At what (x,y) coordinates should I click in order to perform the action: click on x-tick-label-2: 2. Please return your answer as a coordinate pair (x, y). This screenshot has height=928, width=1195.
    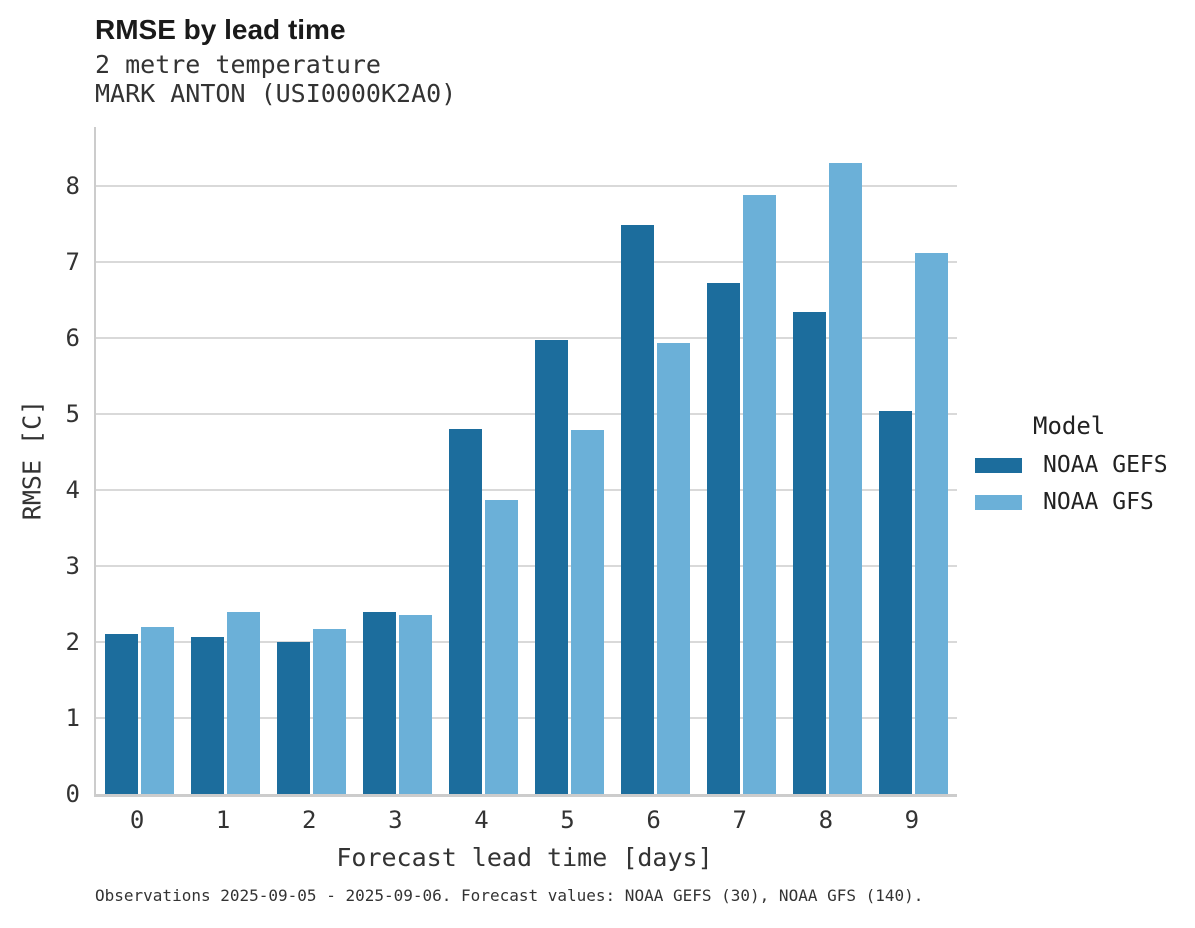
    Looking at the image, I should click on (309, 820).